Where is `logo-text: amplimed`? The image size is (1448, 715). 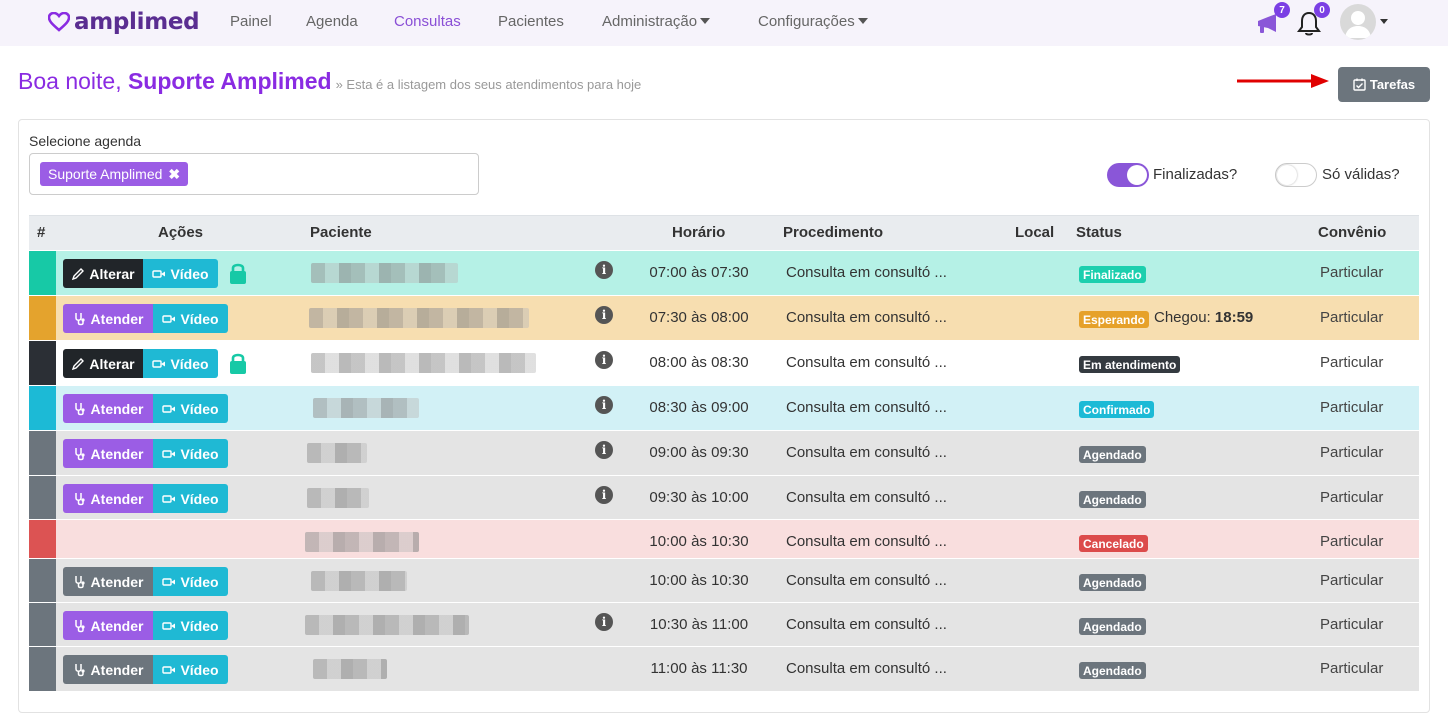
logo-text: amplimed is located at coordinates (137, 22).